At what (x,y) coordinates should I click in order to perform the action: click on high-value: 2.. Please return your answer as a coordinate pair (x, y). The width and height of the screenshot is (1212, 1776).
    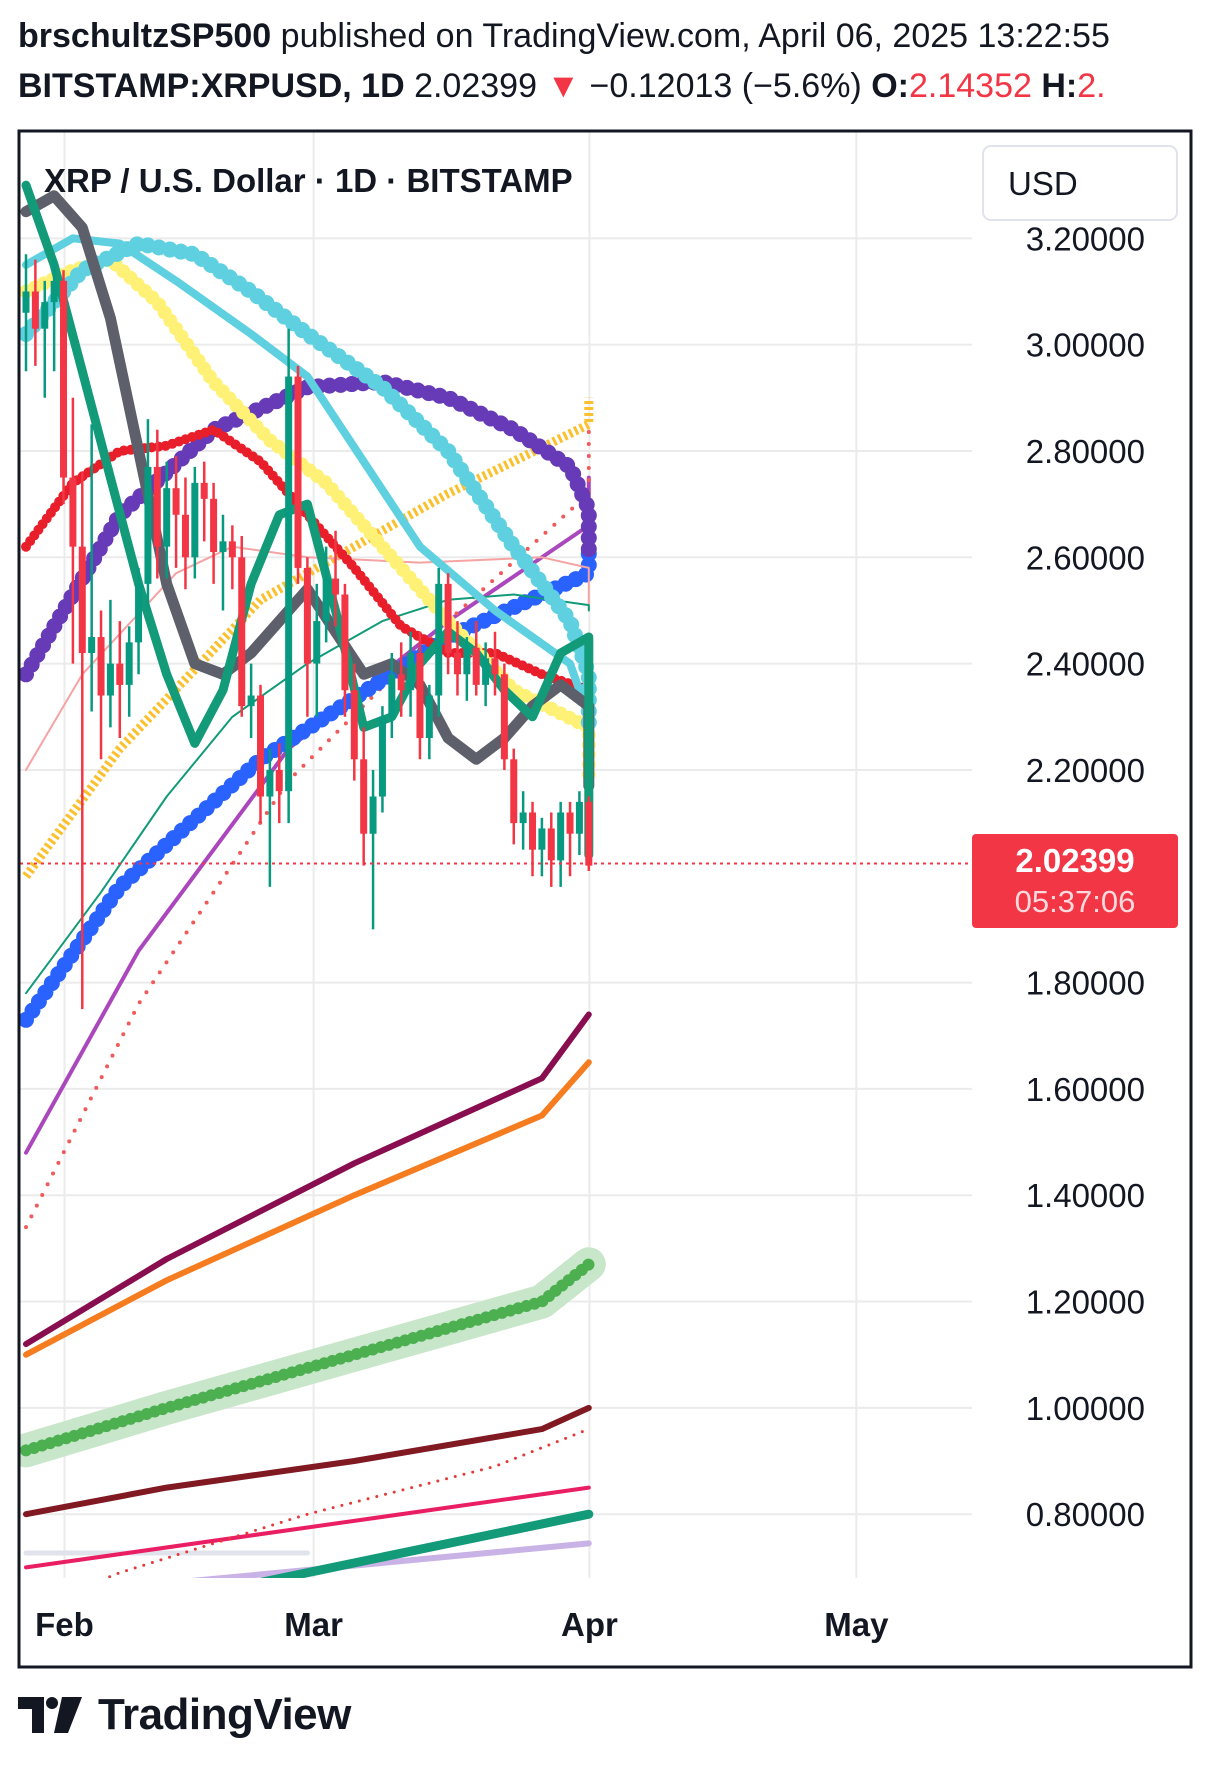
    Looking at the image, I should click on (1091, 86).